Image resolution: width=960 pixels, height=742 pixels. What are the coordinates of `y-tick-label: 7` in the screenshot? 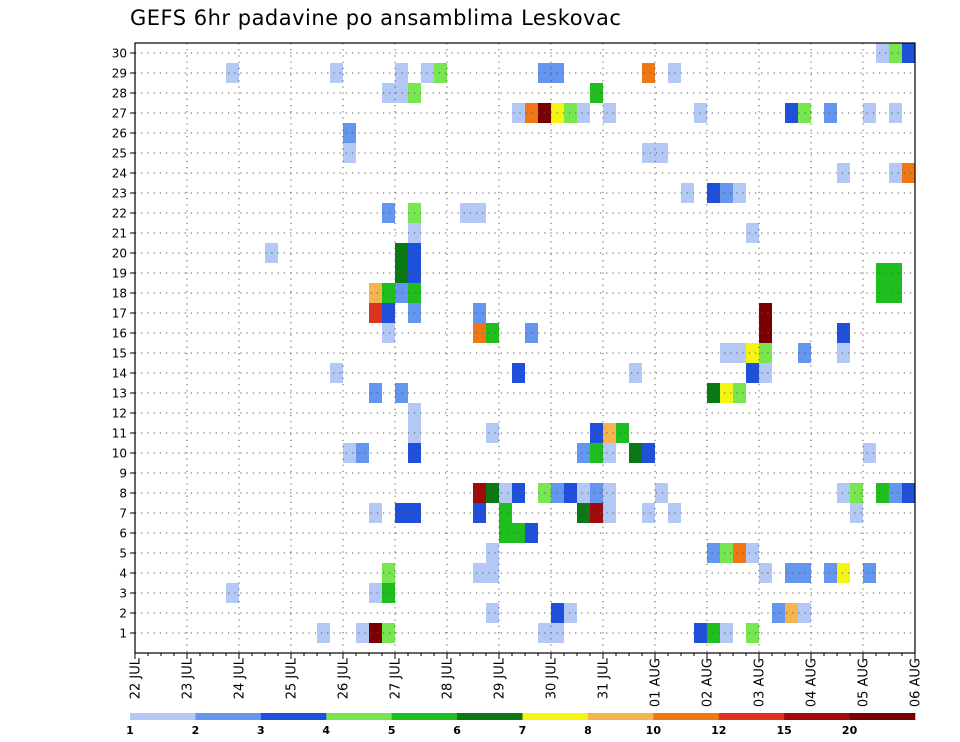 It's located at (123, 514).